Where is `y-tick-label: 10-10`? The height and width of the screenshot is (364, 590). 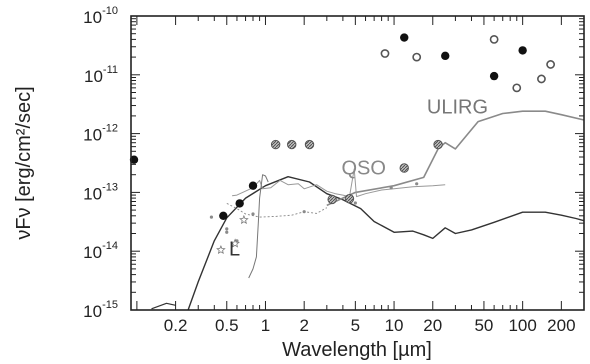
y-tick-label: 10-10 is located at coordinates (100, 16).